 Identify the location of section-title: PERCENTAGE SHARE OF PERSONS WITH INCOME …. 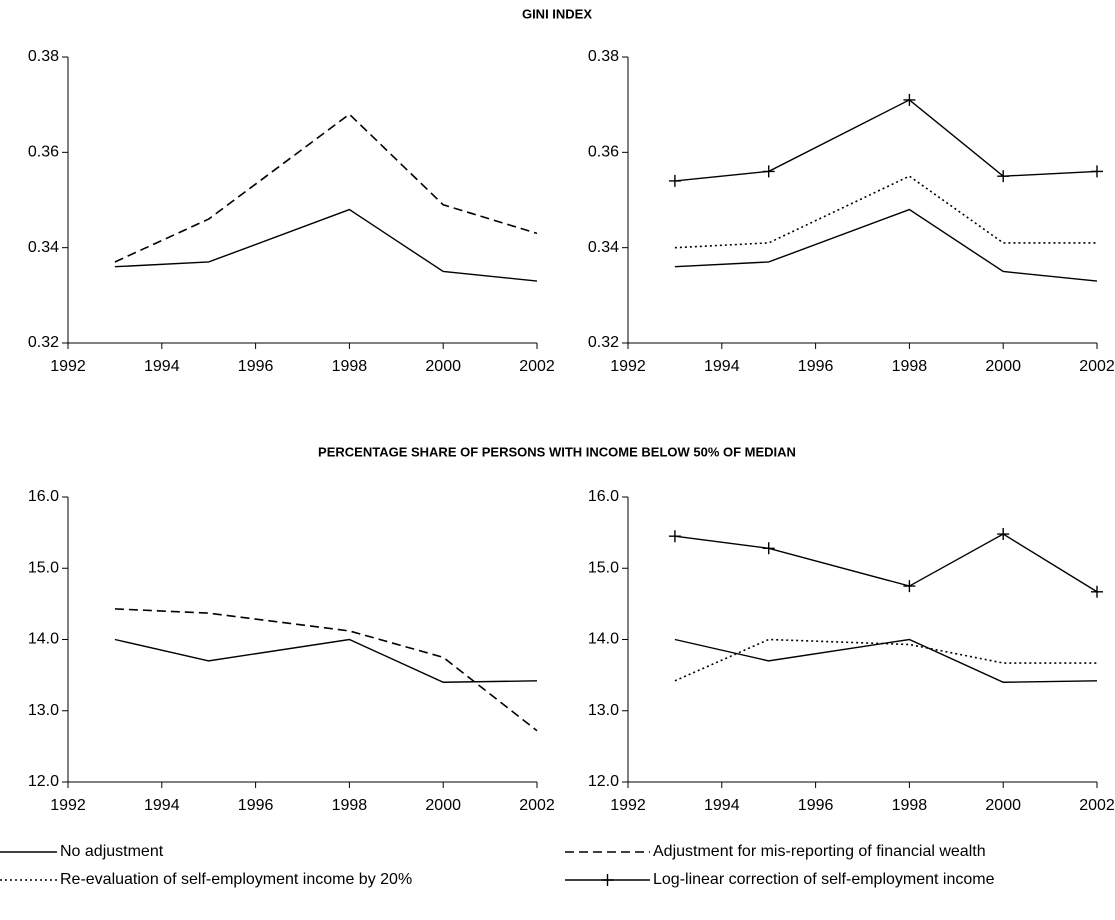
(557, 451).